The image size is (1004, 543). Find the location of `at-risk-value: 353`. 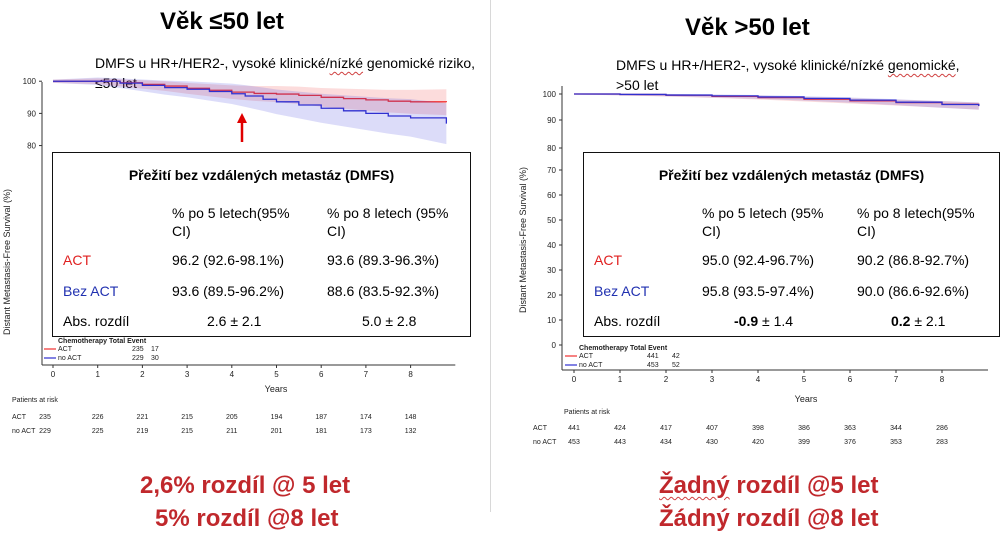

at-risk-value: 353 is located at coordinates (896, 442).